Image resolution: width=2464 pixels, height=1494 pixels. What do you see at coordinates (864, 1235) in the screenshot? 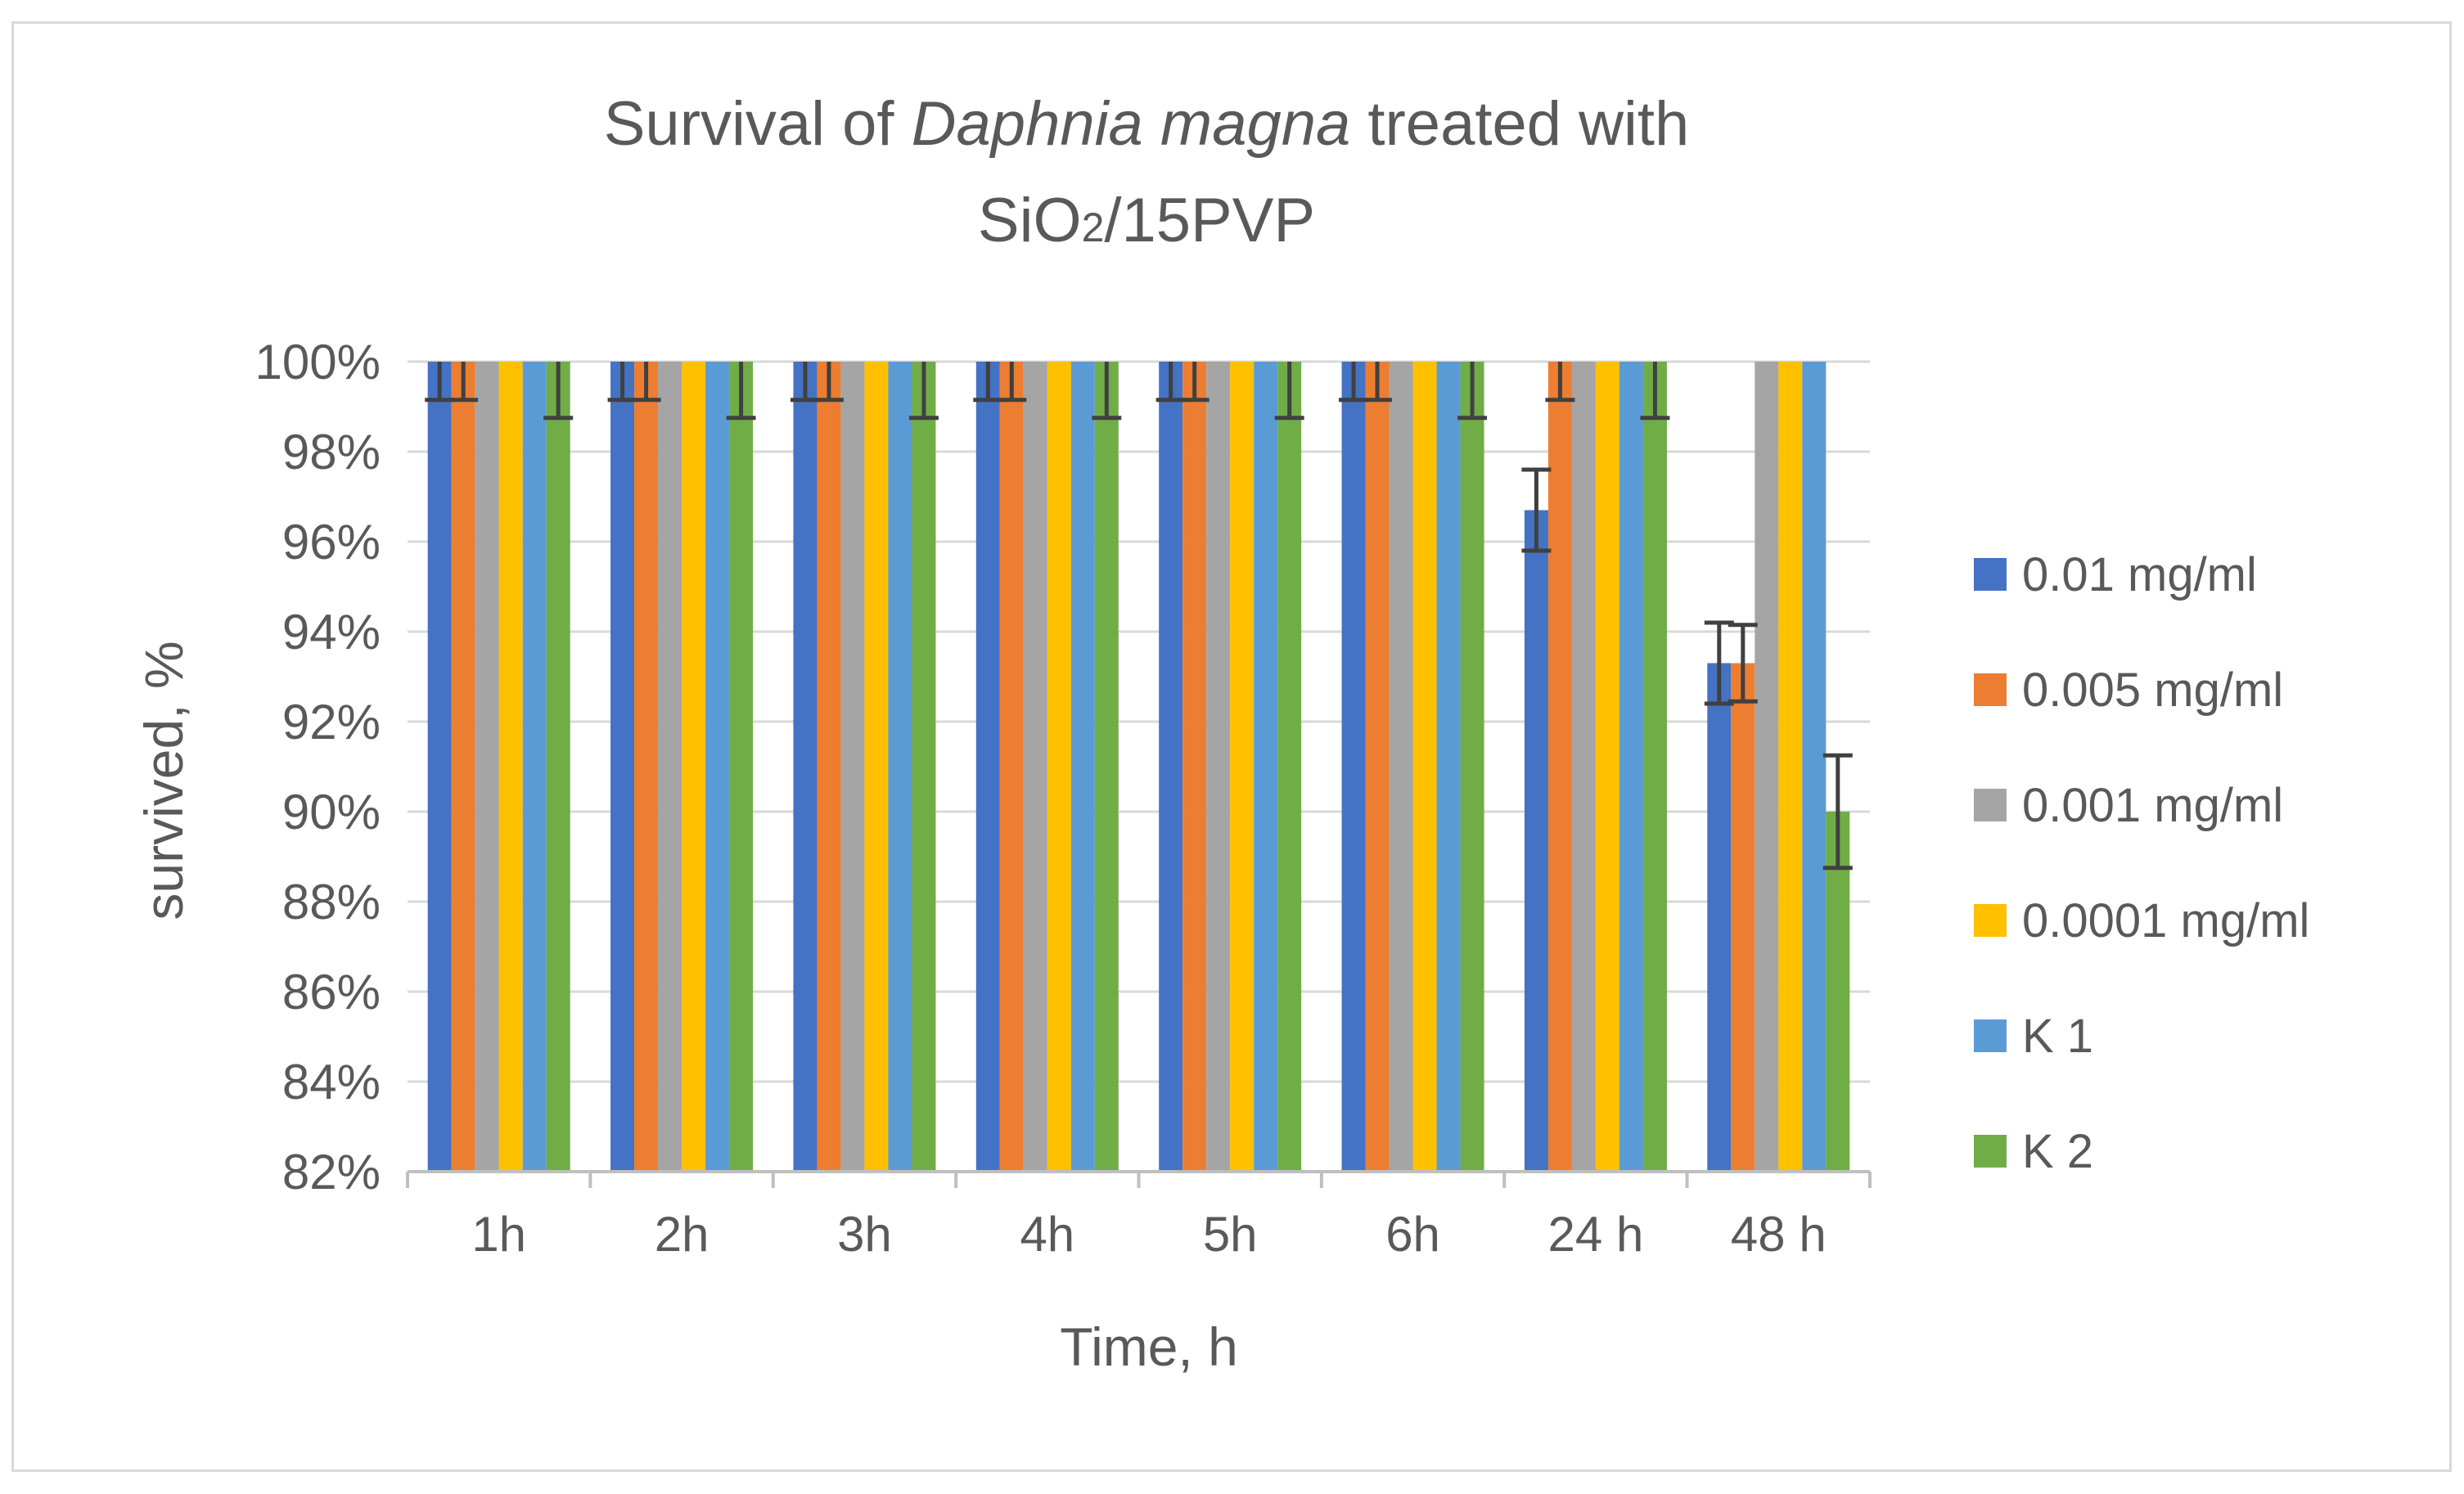
I see `x-tick-label: 3h` at bounding box center [864, 1235].